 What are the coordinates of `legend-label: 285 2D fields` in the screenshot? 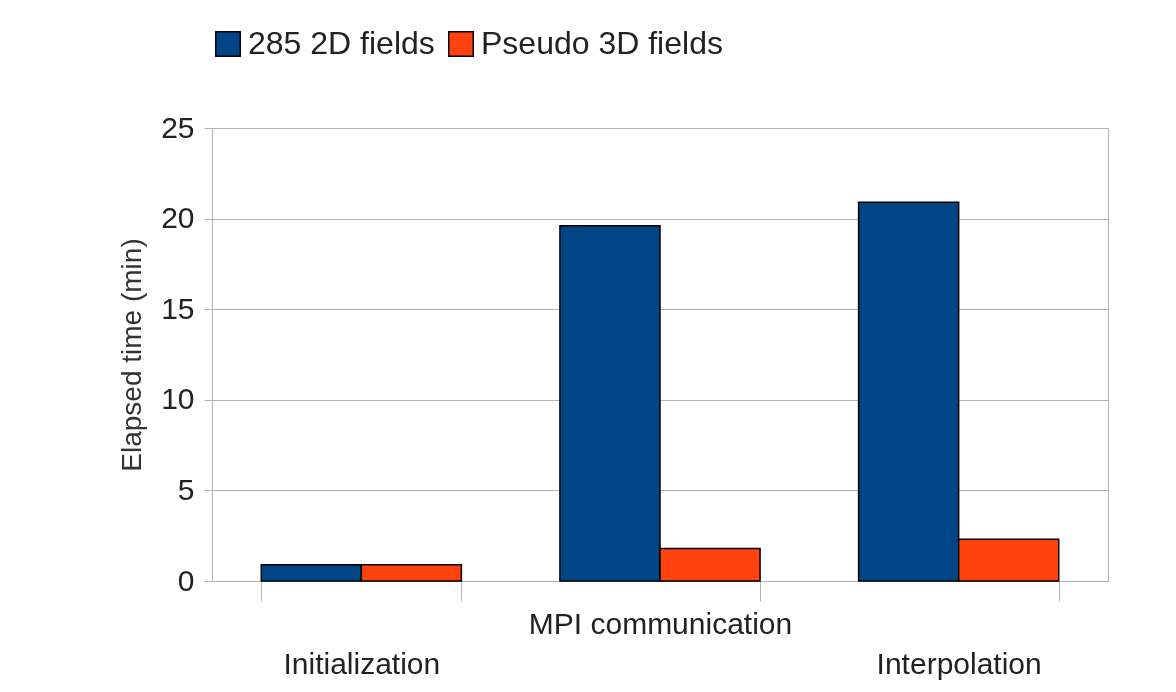 It's located at (341, 43).